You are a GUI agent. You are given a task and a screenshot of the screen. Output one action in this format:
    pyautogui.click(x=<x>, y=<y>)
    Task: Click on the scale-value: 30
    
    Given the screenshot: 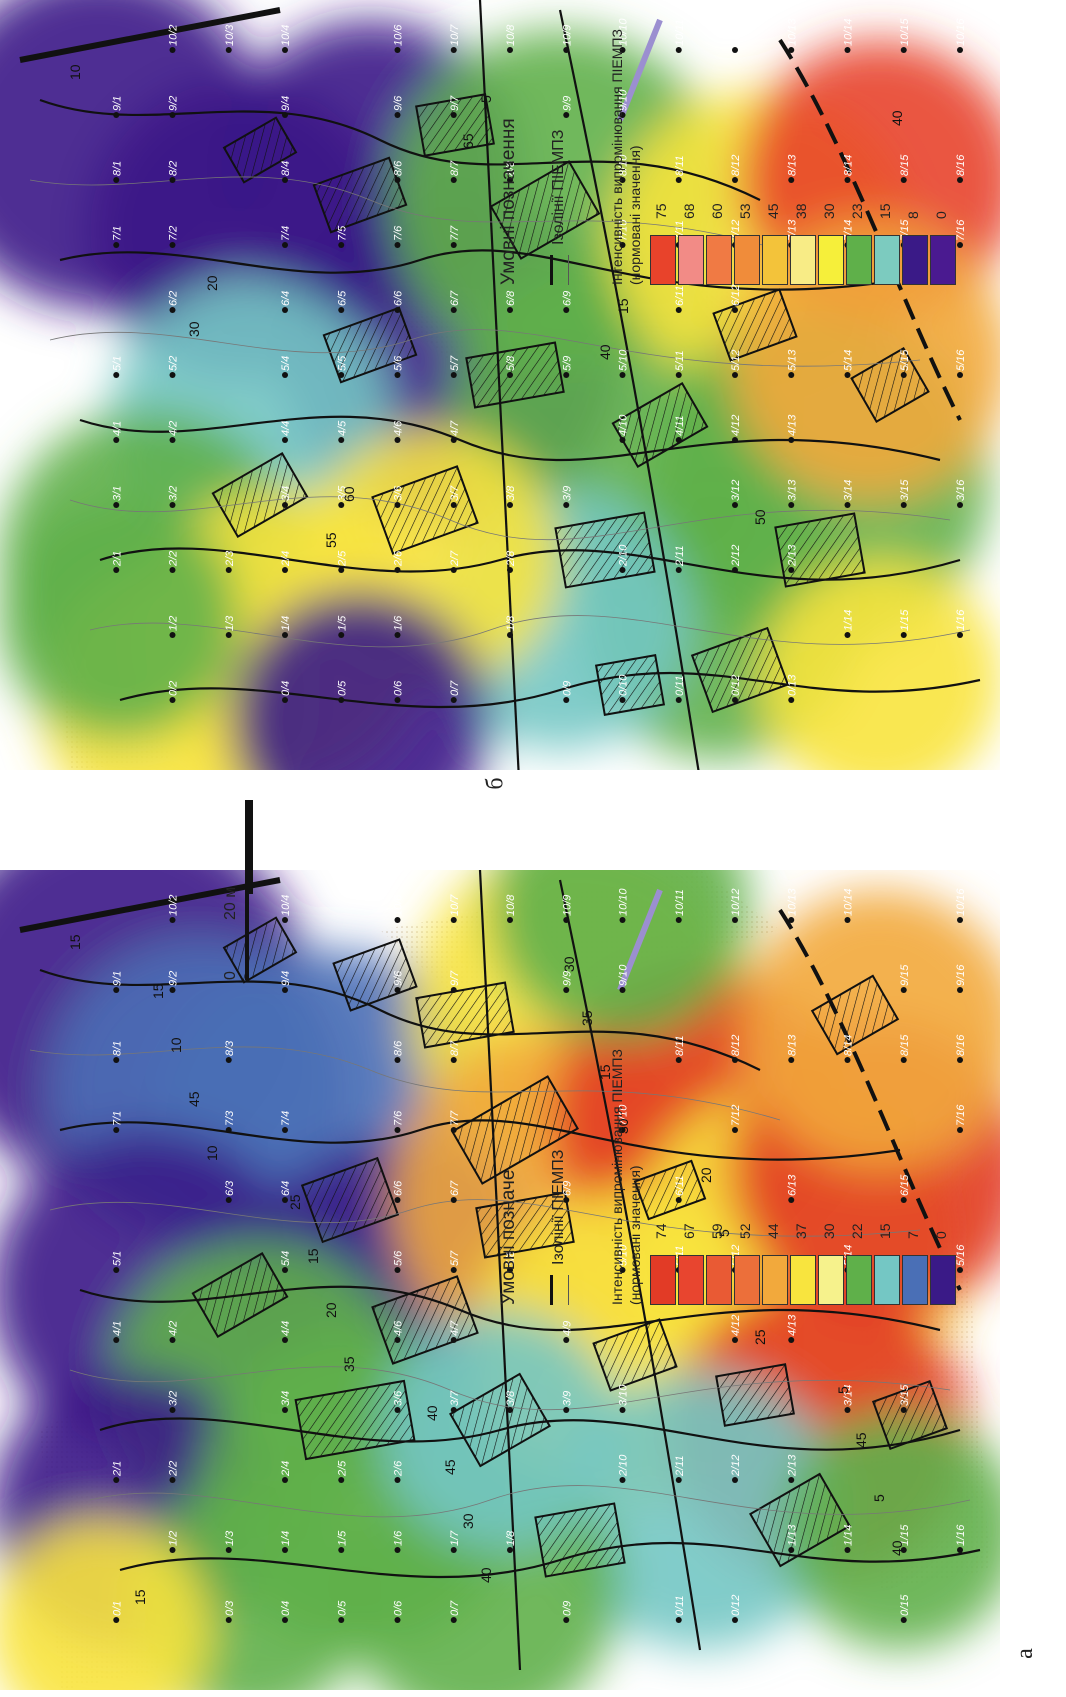 What is the action you would take?
    pyautogui.click(x=829, y=211)
    